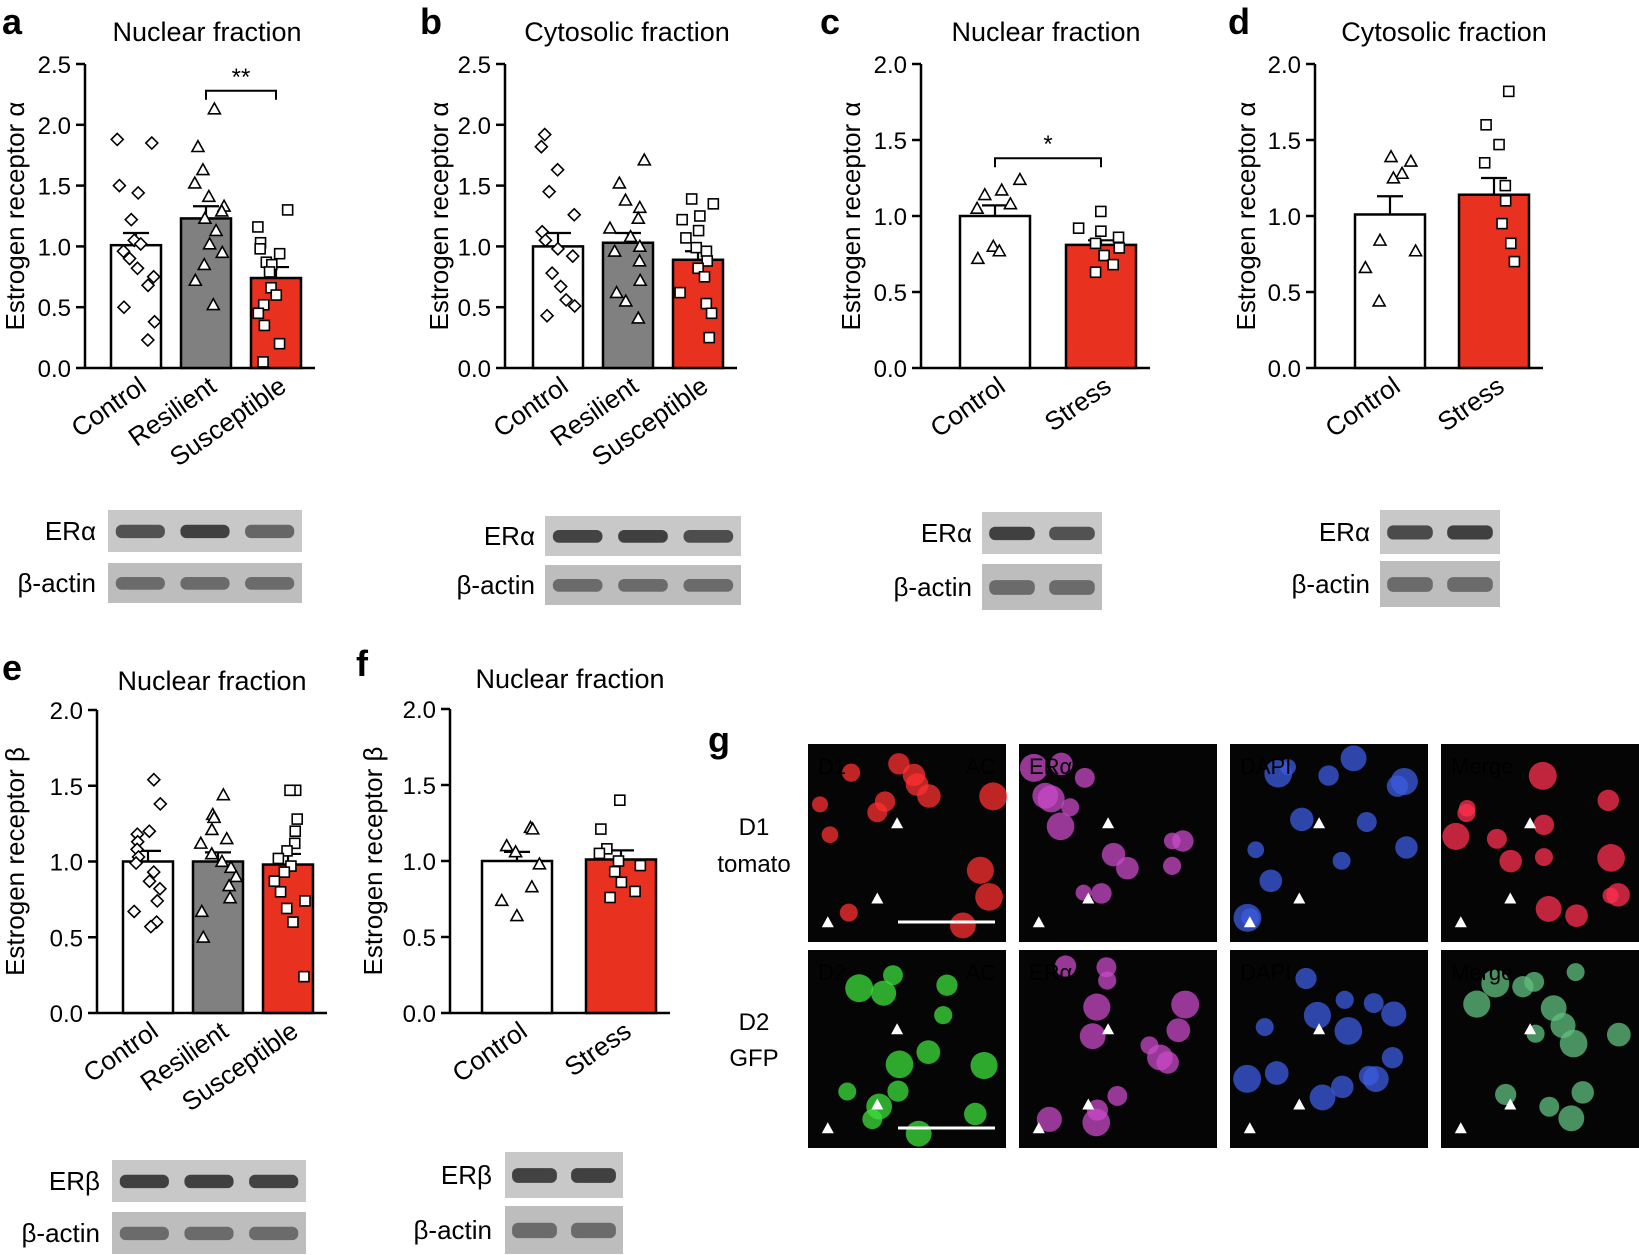  I want to click on blot-label-d-1: β-actin, so click(1330, 584).